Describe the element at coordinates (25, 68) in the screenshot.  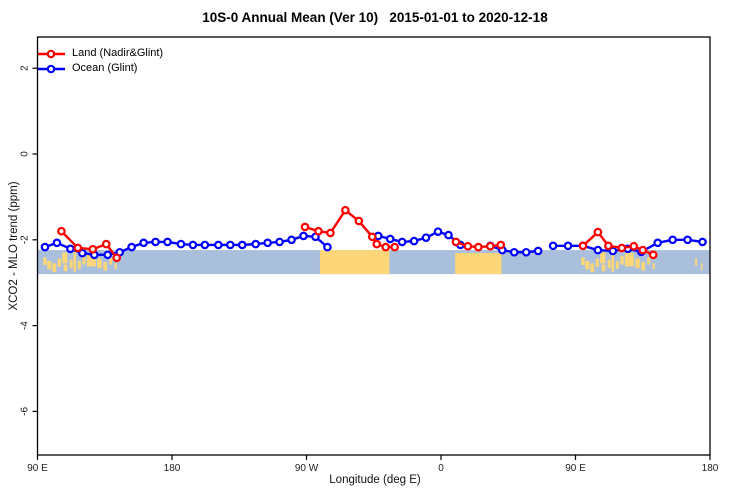
I see `y-tick-label: 2` at that location.